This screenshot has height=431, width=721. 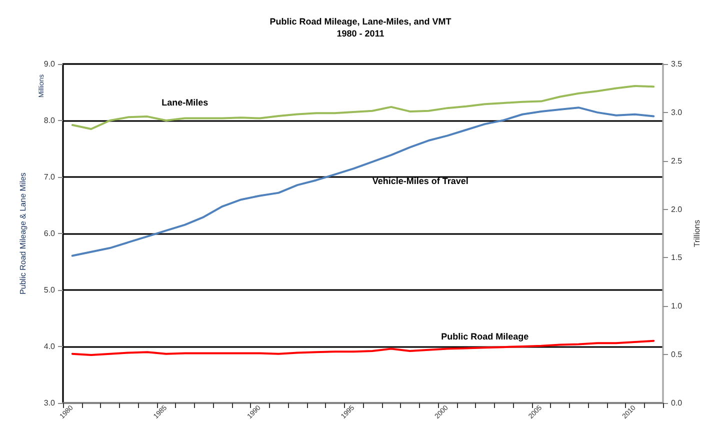 I want to click on y-tick-label: 5.0, so click(x=50, y=290).